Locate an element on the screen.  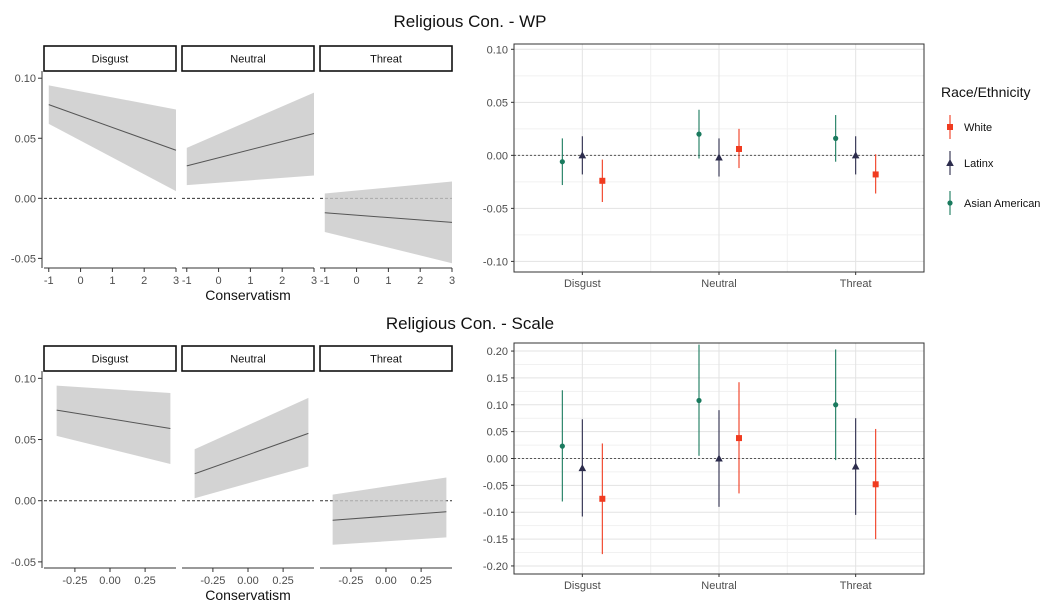
legend-item-label: Latinx is located at coordinates (979, 164).